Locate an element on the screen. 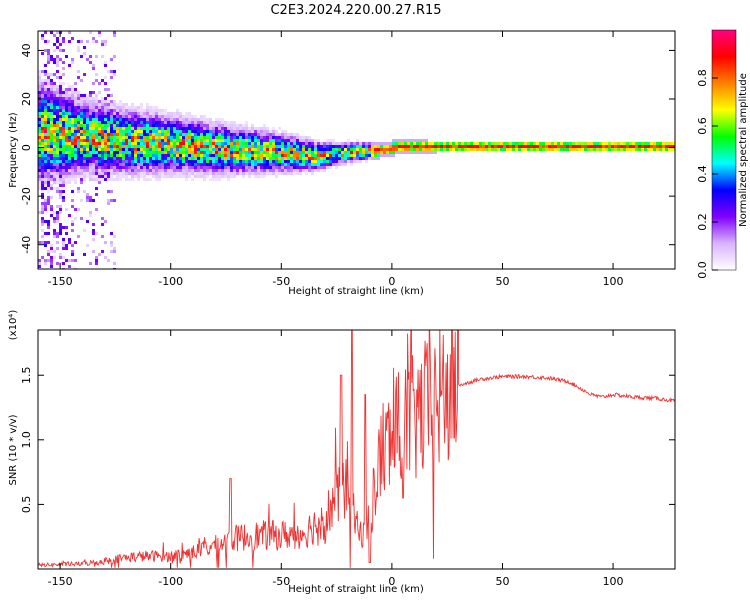  colorbar-tick-label: 0.8 is located at coordinates (702, 78).